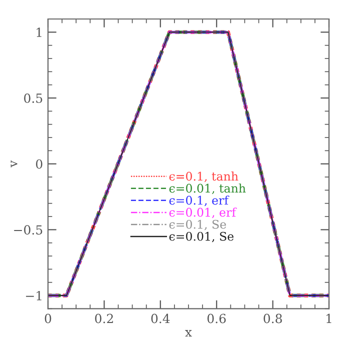 Image resolution: width=346 pixels, height=346 pixels. I want to click on y-axis-title: v, so click(14, 164).